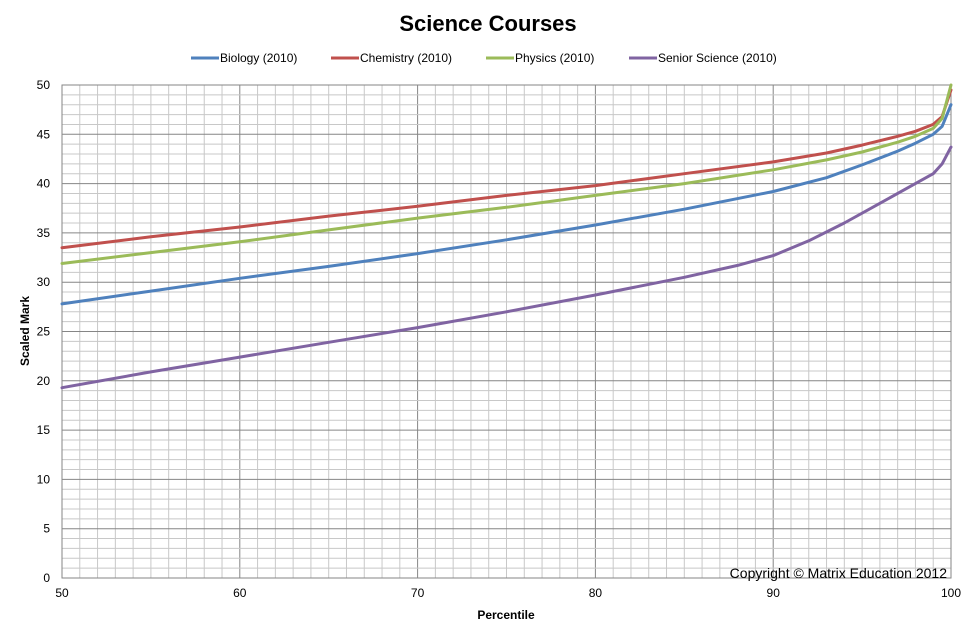  Describe the element at coordinates (508, 593) in the screenshot. I see `x-tick-labels: 50 60 70 80 90 100` at that location.